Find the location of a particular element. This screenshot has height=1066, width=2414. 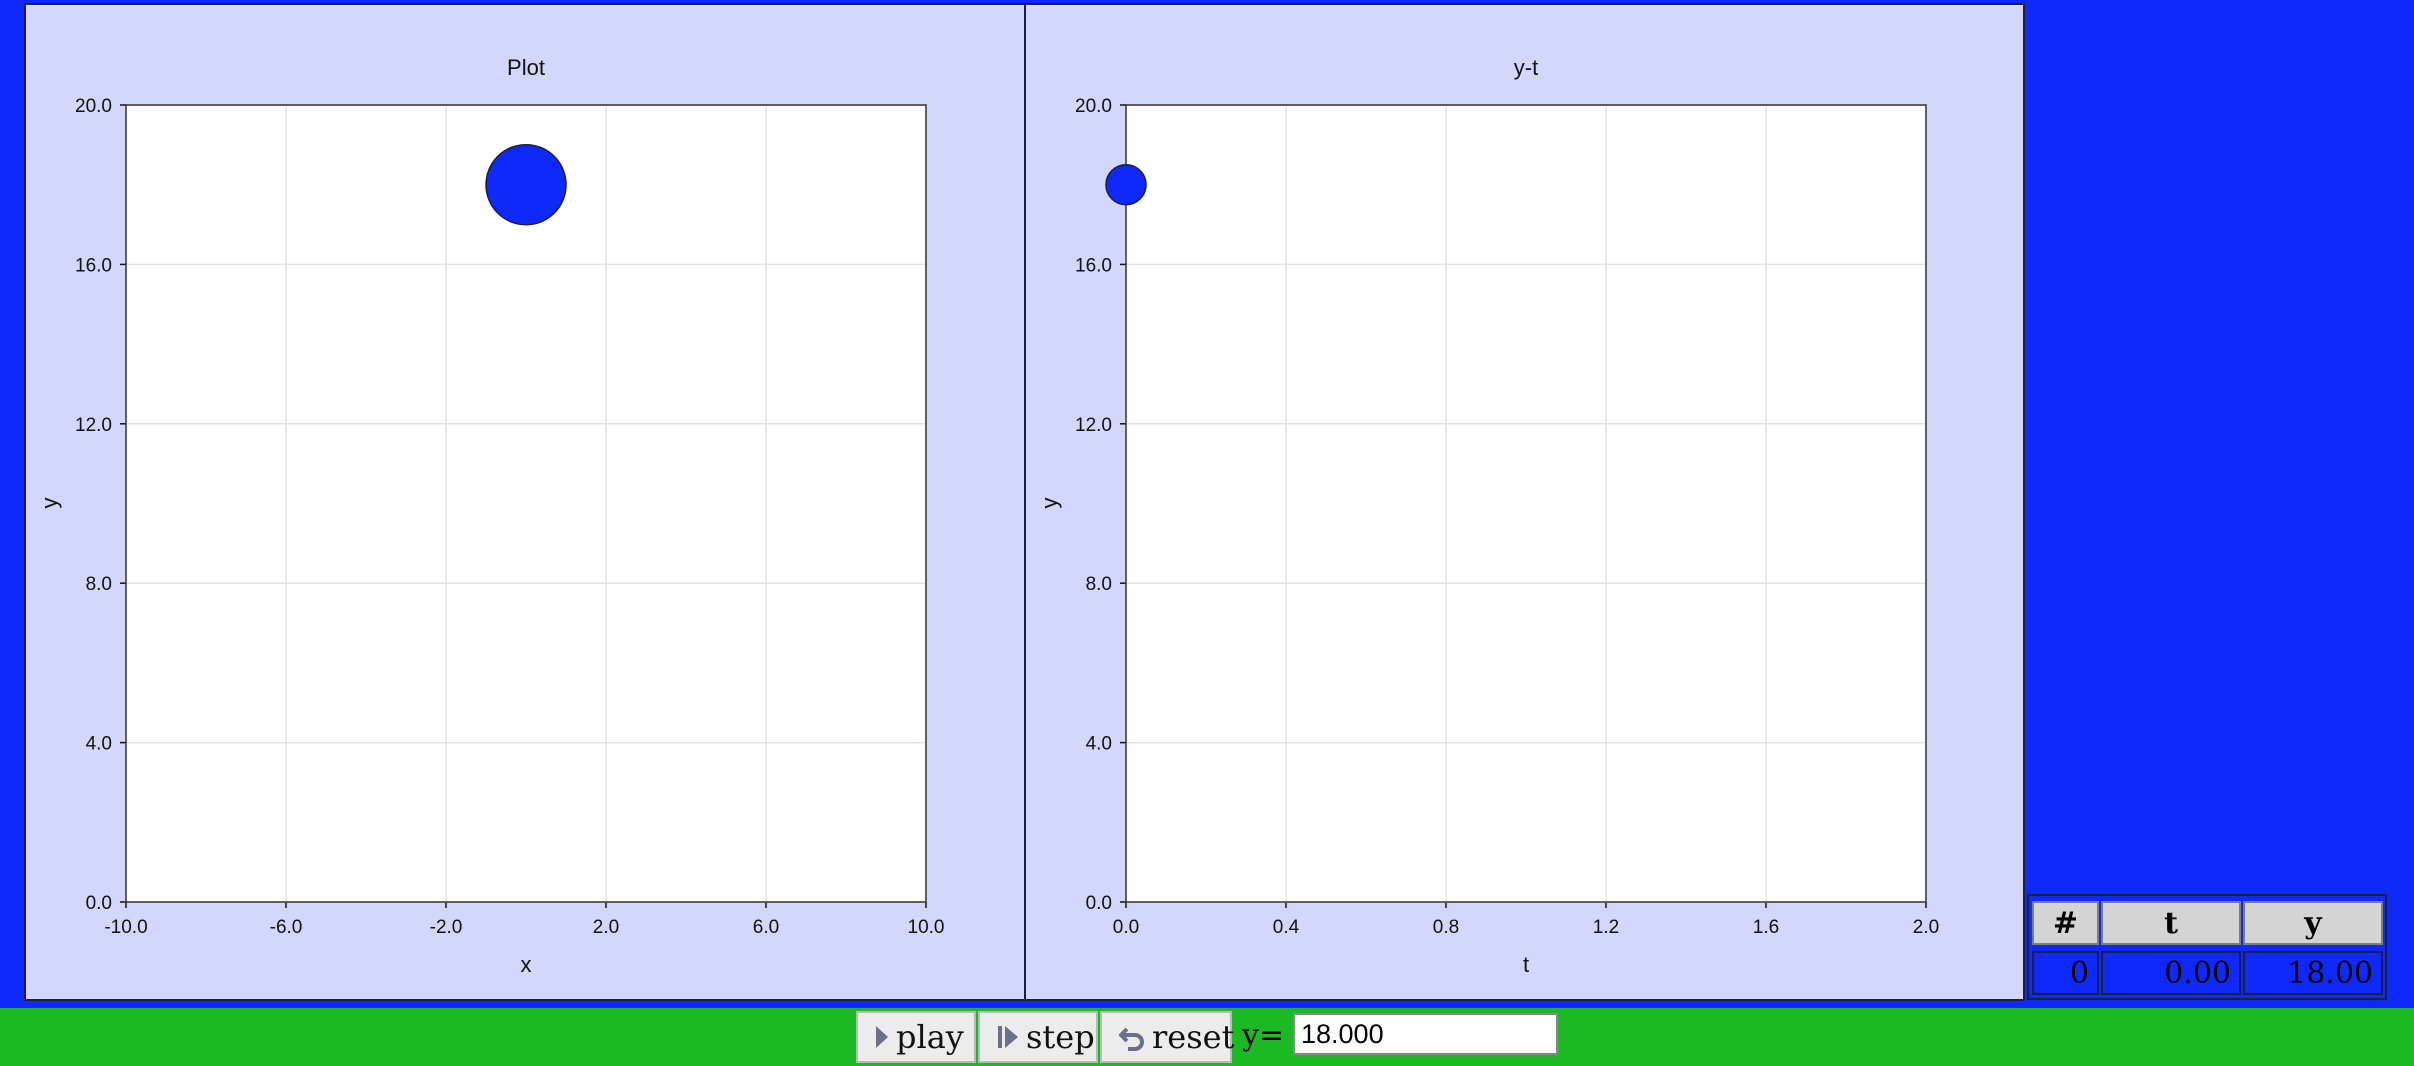

chart-title: y-t is located at coordinates (1526, 67).